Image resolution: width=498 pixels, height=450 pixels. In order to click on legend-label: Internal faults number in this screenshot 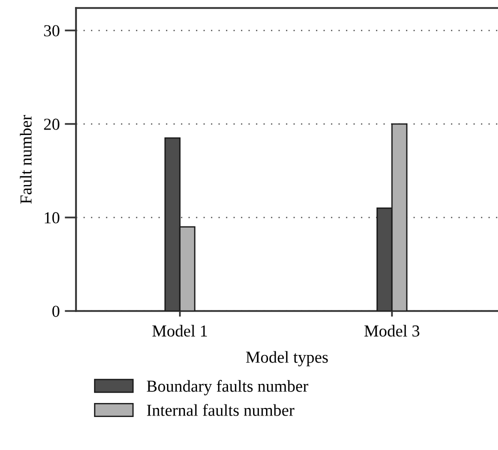, I will do `click(220, 410)`.